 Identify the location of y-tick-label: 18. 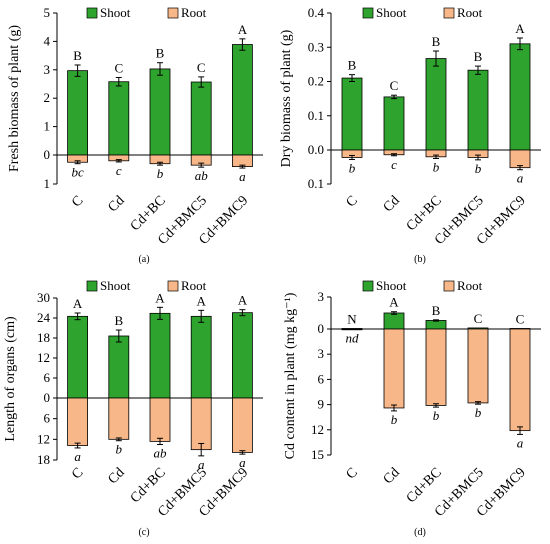
(43, 459).